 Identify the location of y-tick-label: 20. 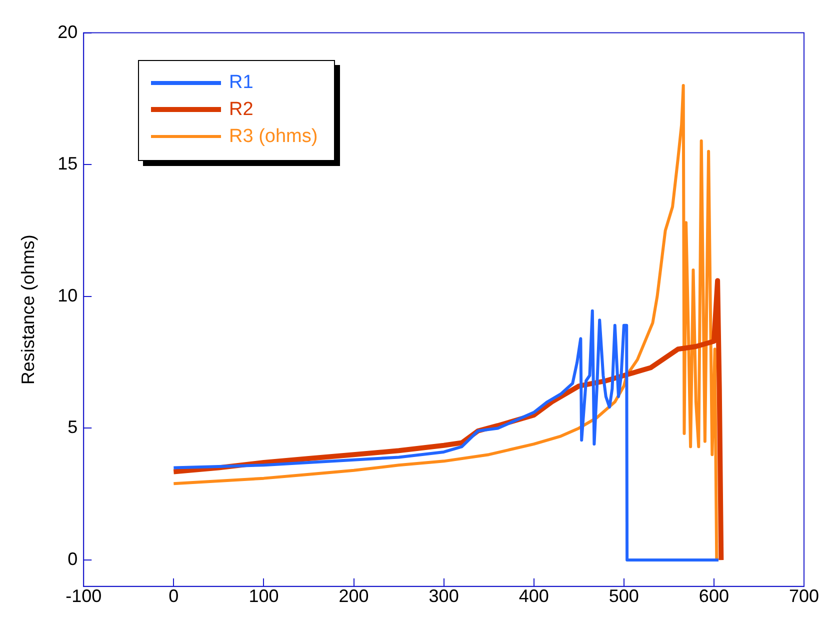
(68, 32).